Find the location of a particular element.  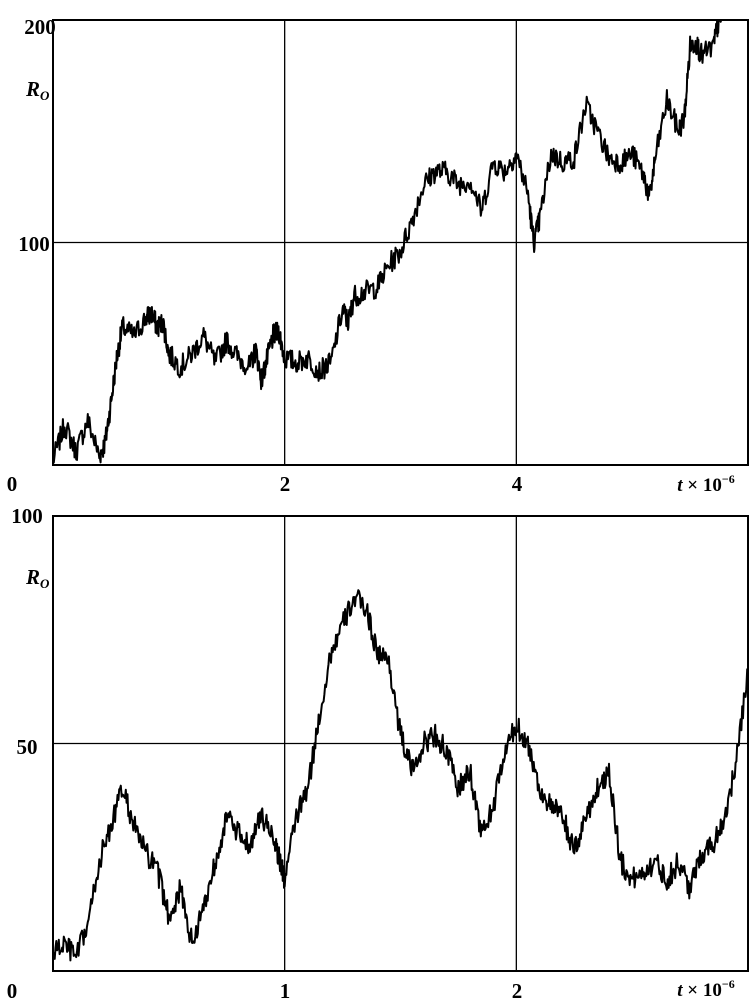

top-x-tick-label-0: 0 is located at coordinates (12, 484).